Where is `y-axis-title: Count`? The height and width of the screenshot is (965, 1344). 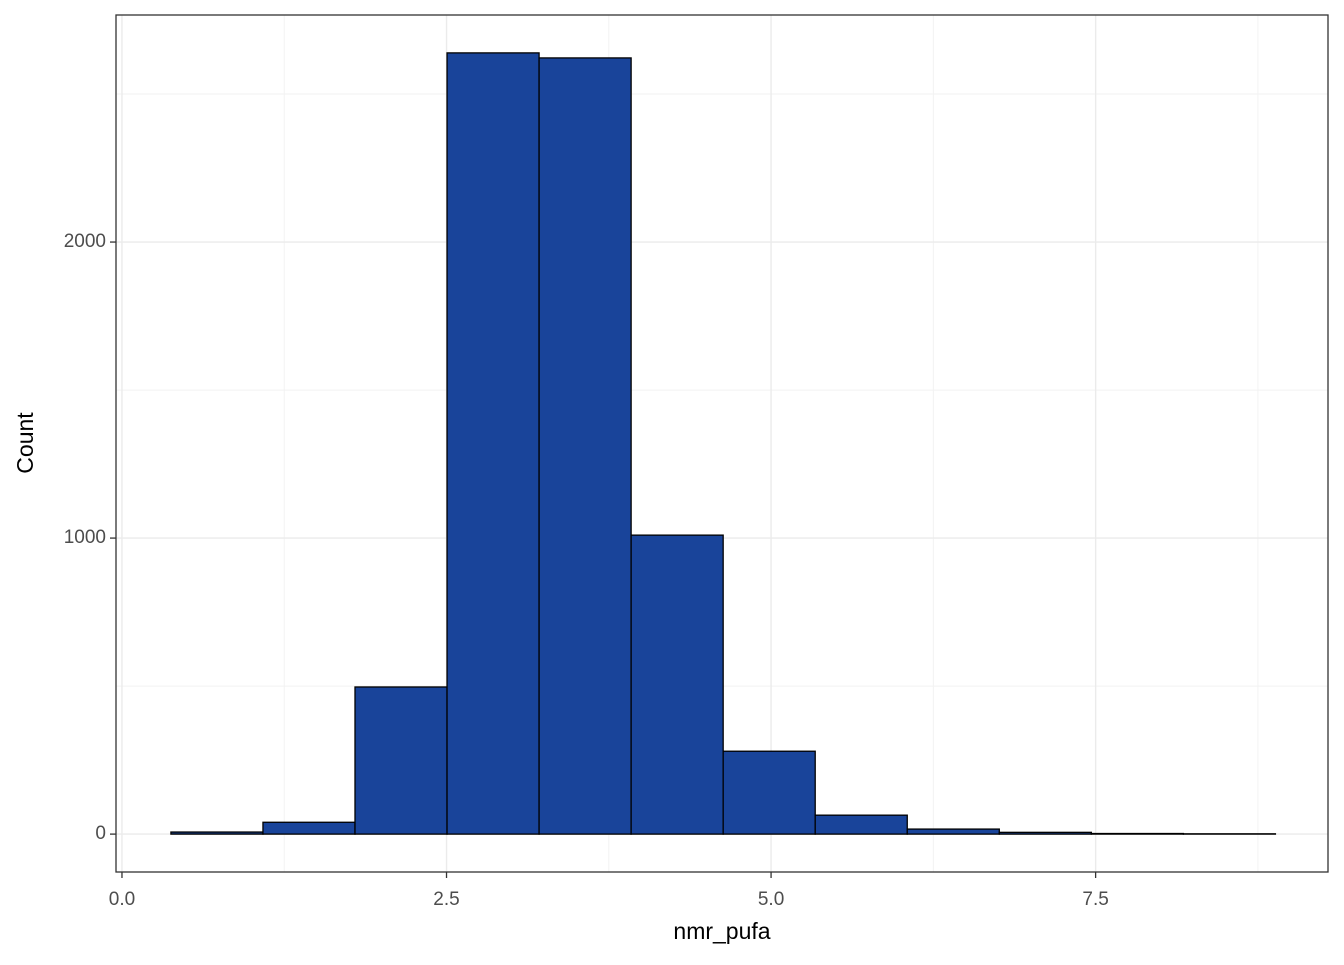
y-axis-title: Count is located at coordinates (25, 443).